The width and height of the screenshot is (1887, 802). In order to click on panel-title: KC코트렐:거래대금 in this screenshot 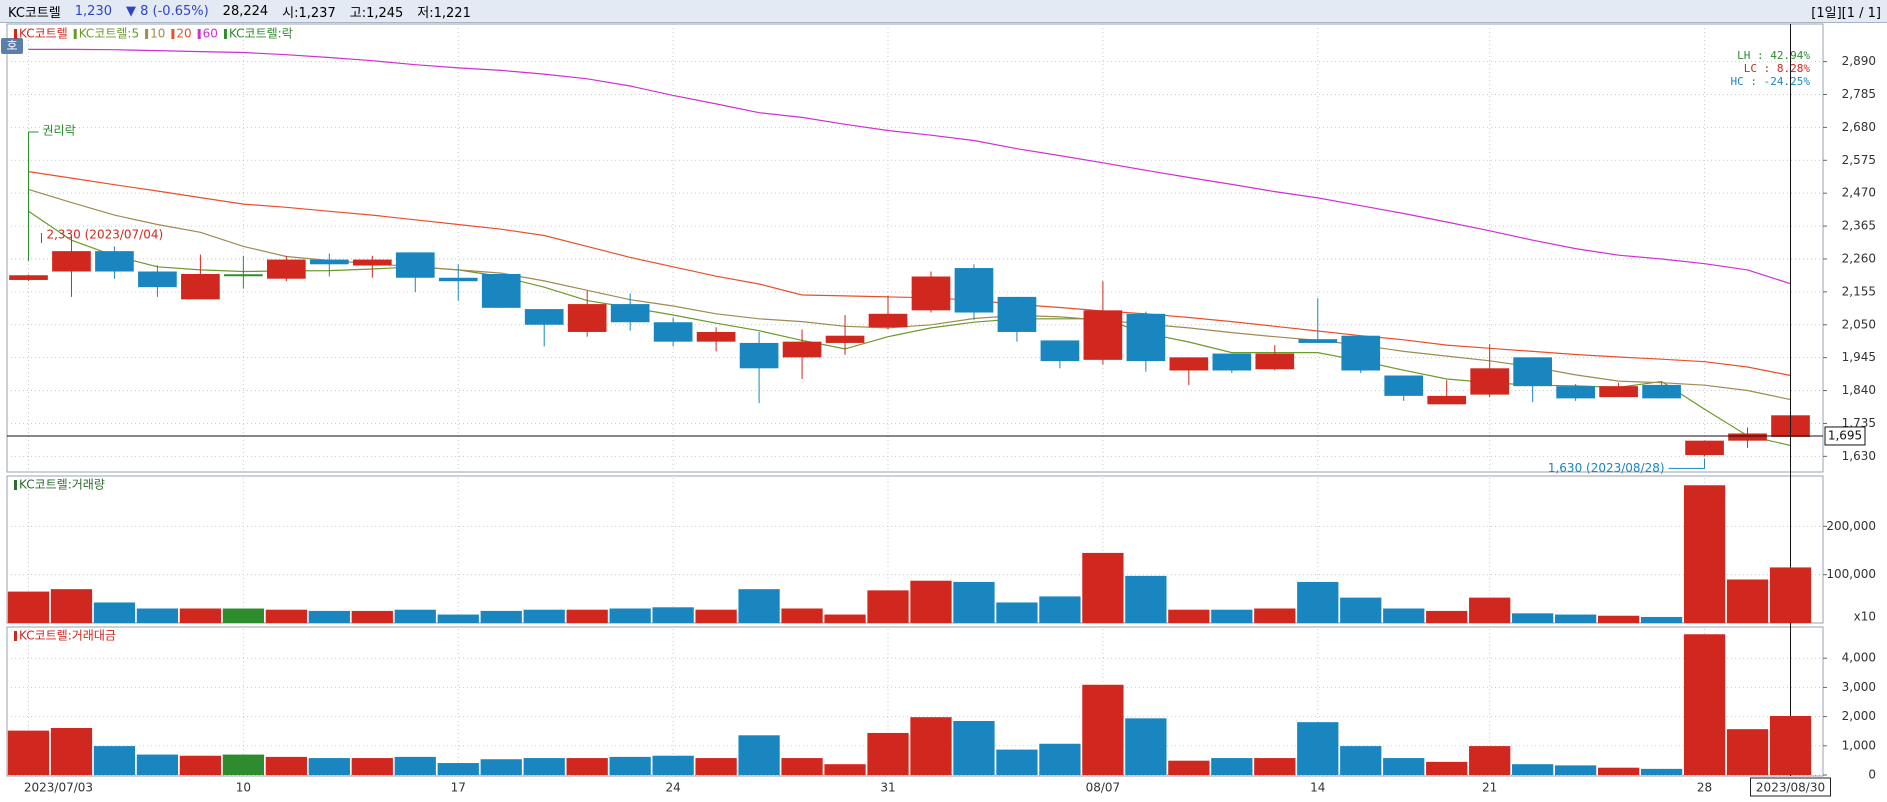, I will do `click(67, 636)`.